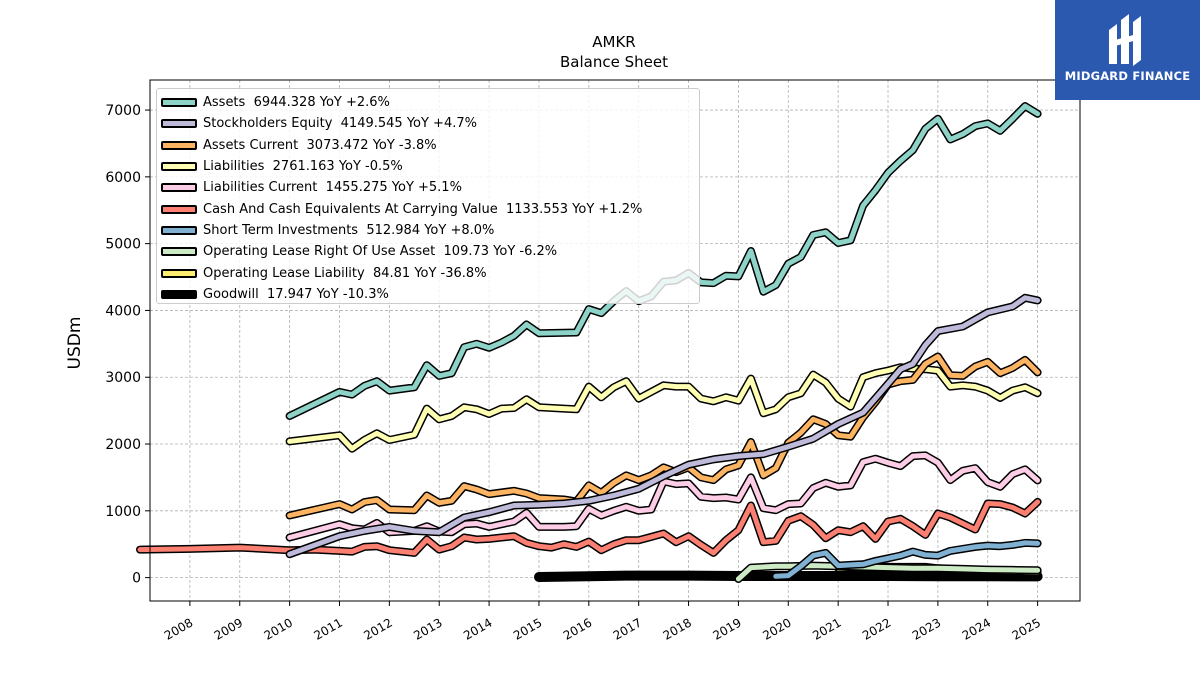  I want to click on y-axis-label: USDm, so click(75, 343).